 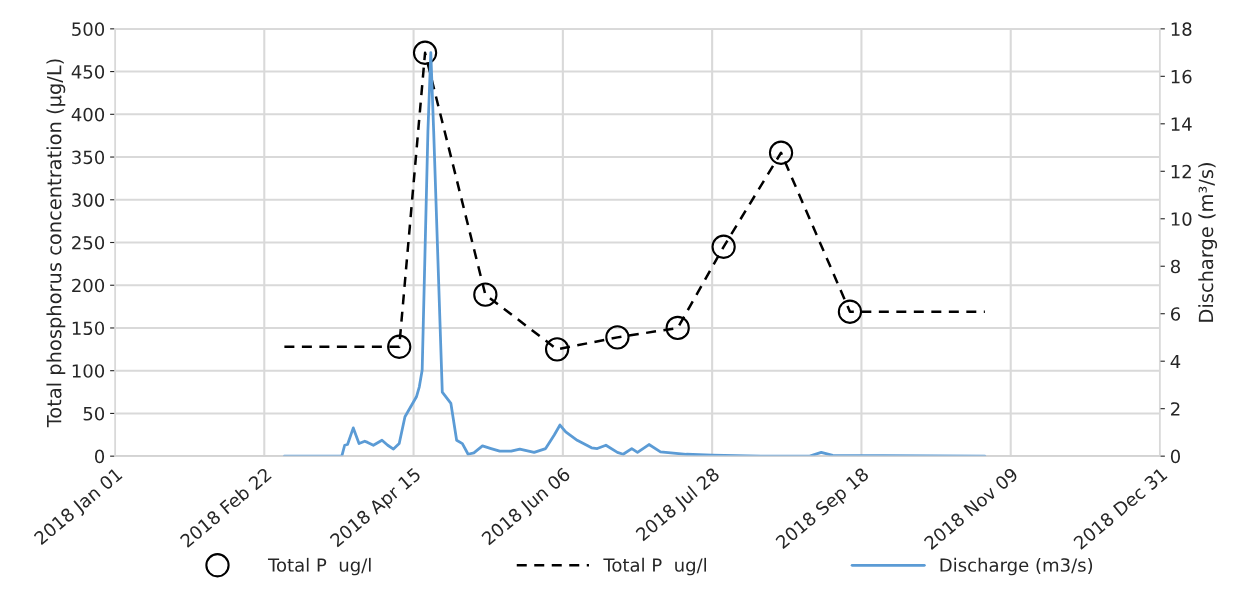 What do you see at coordinates (1175, 266) in the screenshot?
I see `y2-tick-label: 8` at bounding box center [1175, 266].